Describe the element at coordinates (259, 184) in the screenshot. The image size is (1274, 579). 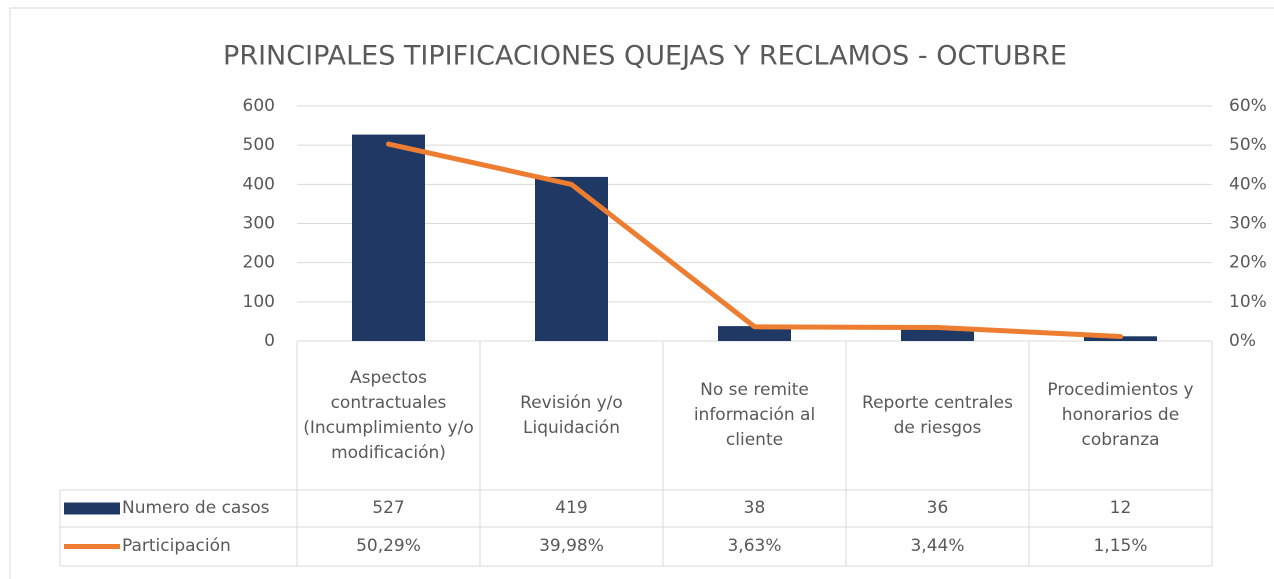
I see `y-tick-label: 400` at that location.